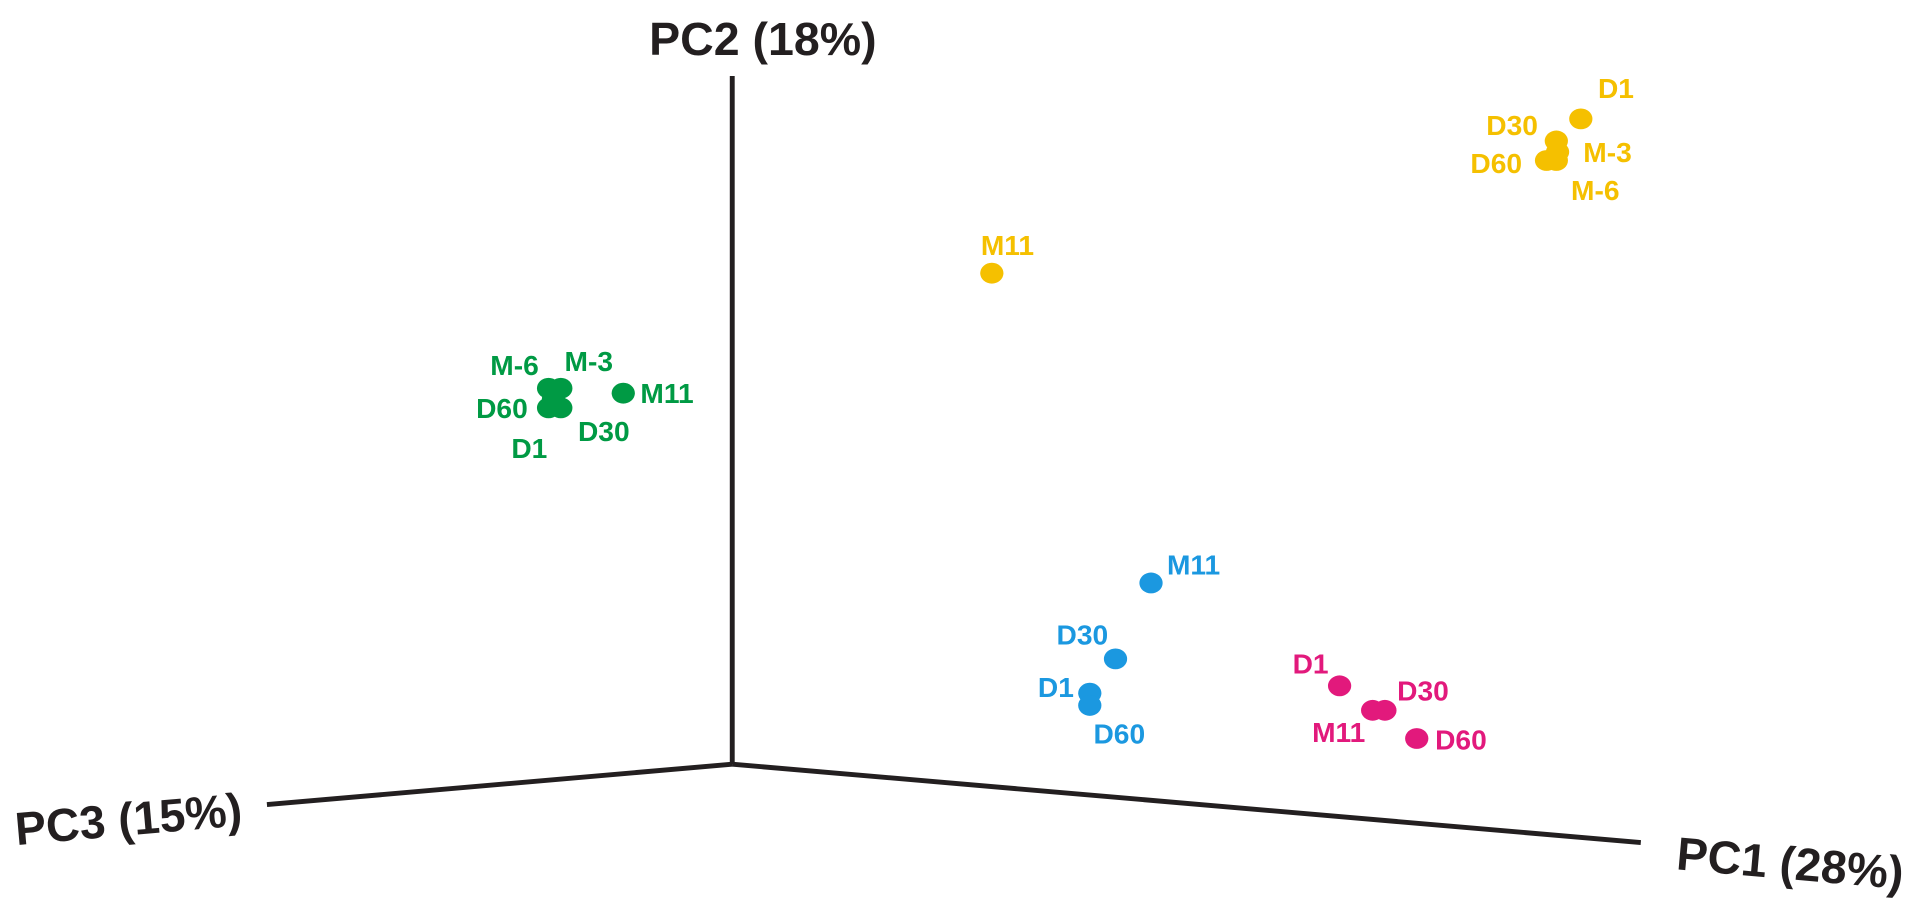  Describe the element at coordinates (499, 784) in the screenshot. I see `pc3-axis` at that location.